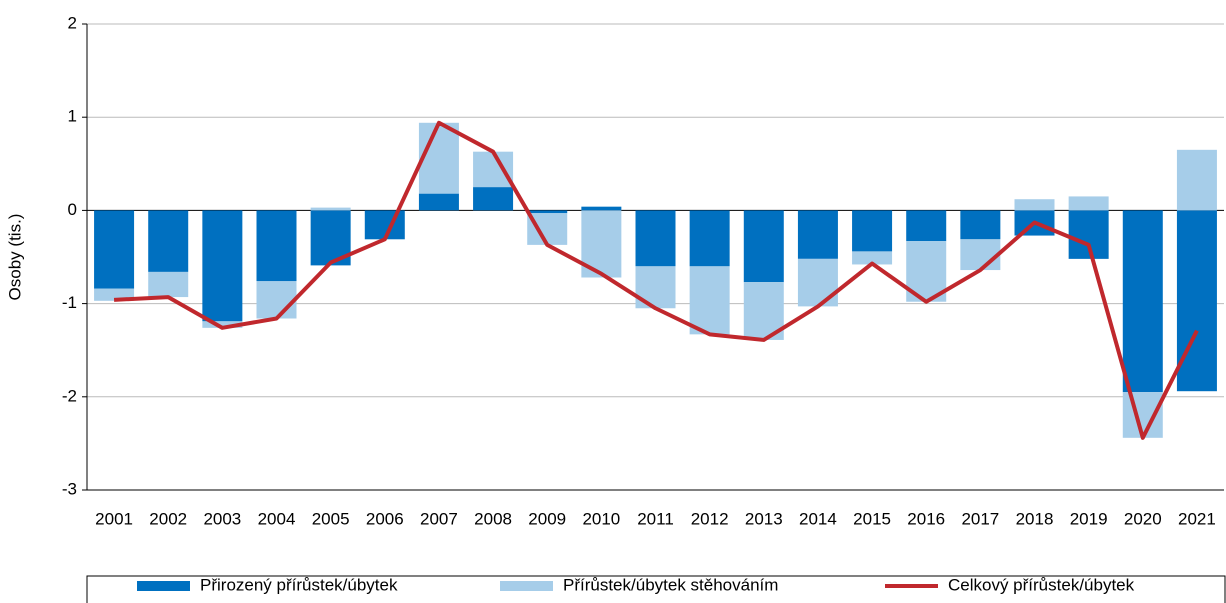  What do you see at coordinates (72, 209) in the screenshot?
I see `y-tick-label: 0` at bounding box center [72, 209].